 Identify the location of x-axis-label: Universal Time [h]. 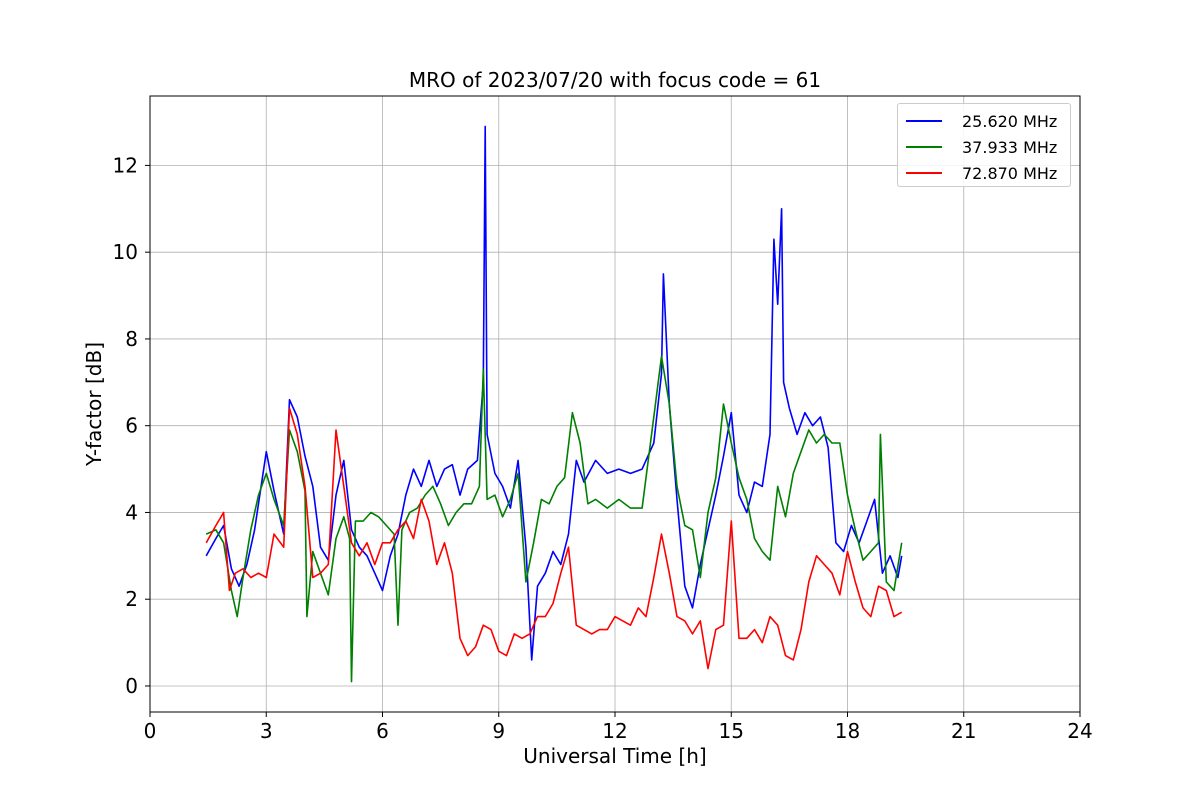
(615, 756).